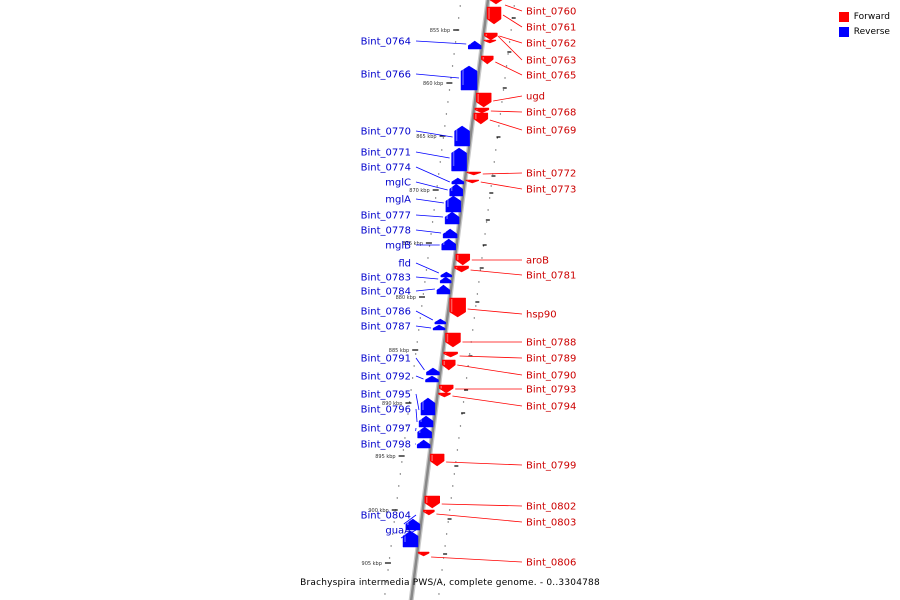 The width and height of the screenshot is (900, 600). Describe the element at coordinates (551, 28) in the screenshot. I see `gene-label-Bint_0761: Bint_0761` at that location.